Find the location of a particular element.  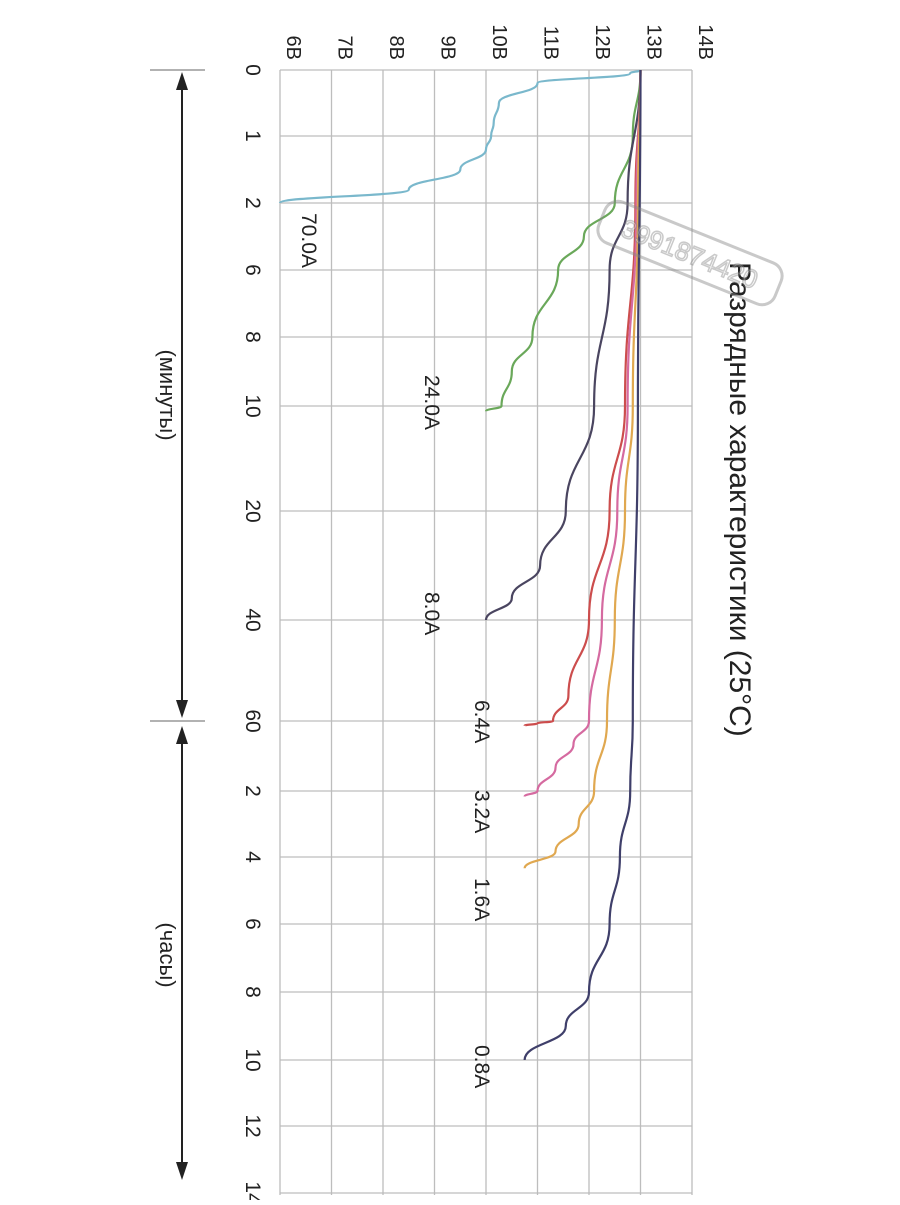

voltage-tick-label: 6В is located at coordinates (293, 48).